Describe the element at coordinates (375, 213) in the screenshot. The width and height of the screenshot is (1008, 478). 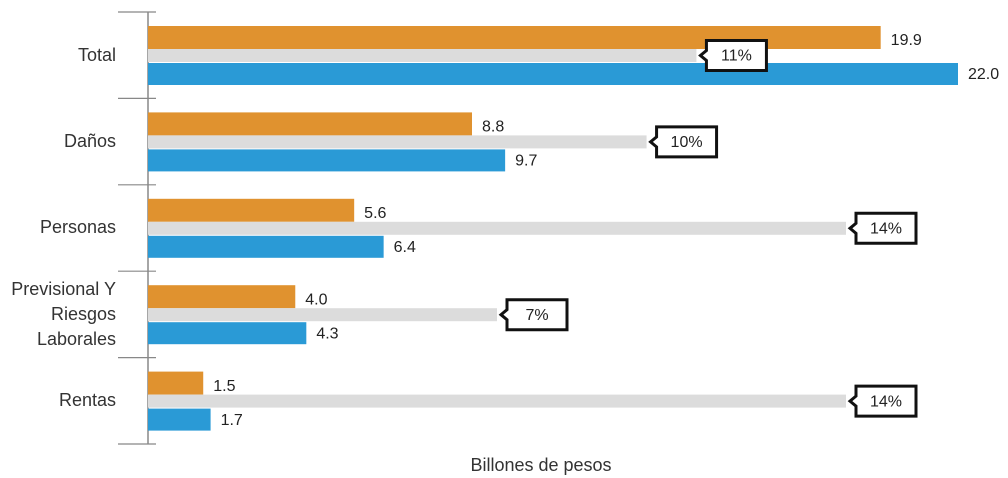
I see `value-label: 5.6` at that location.